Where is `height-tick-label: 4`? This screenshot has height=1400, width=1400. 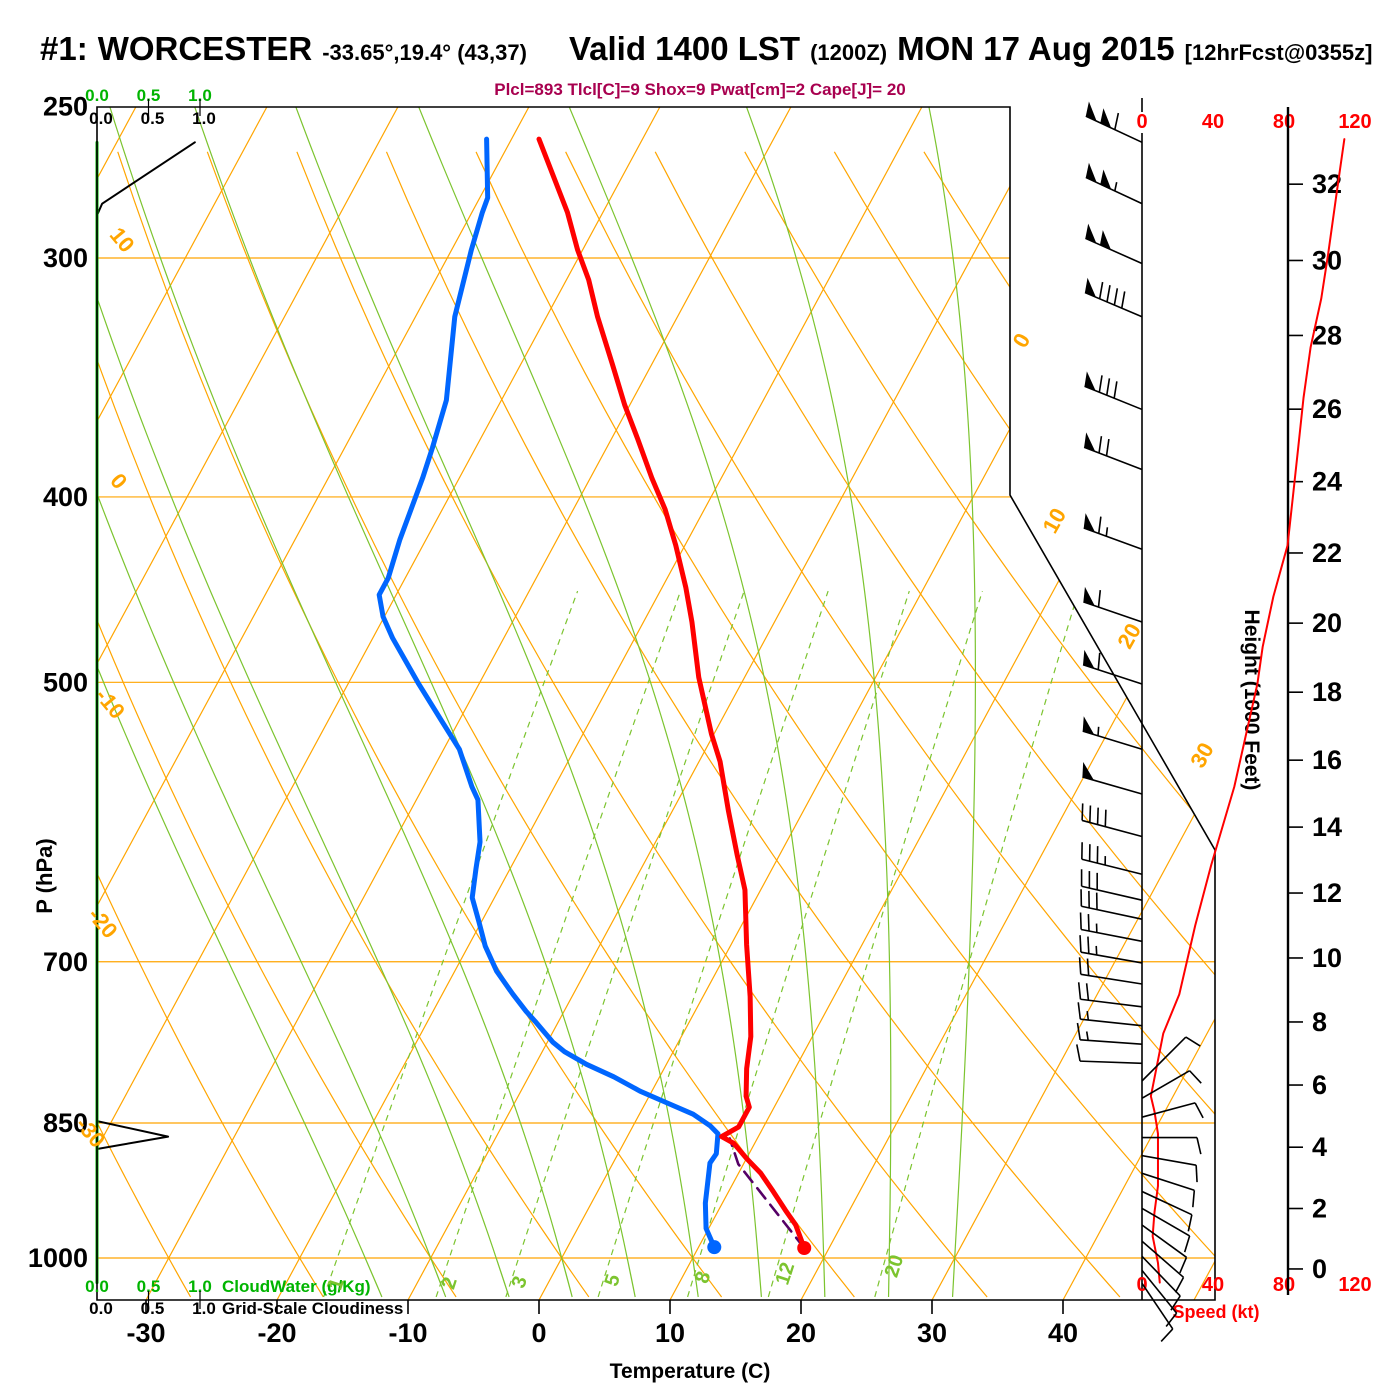
height-tick-label: 4 is located at coordinates (1319, 1147).